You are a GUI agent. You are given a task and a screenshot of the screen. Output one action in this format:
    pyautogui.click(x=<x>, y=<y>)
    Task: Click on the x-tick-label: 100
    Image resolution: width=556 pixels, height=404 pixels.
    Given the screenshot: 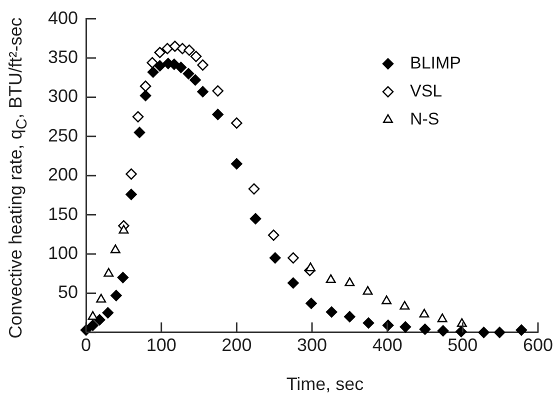 What is the action you would take?
    pyautogui.click(x=161, y=345)
    